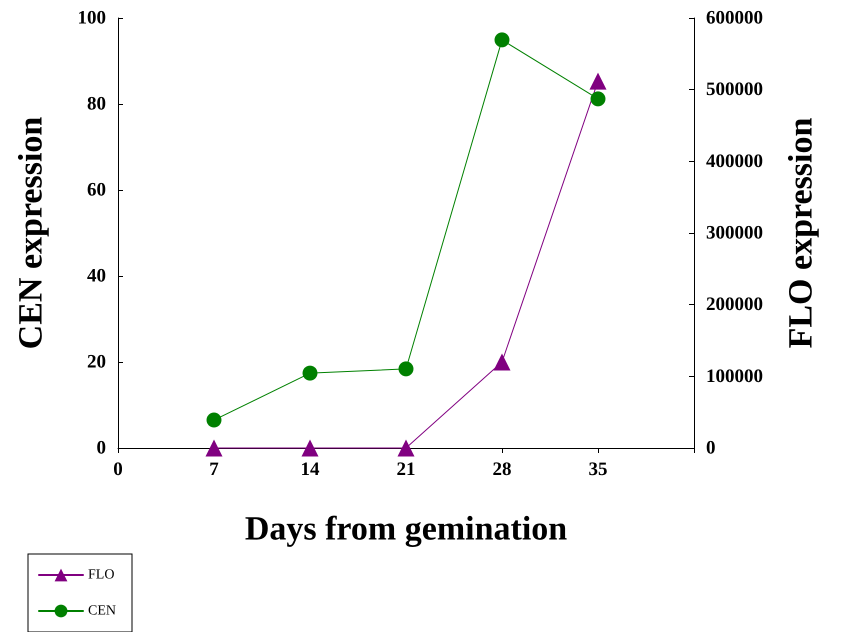 The width and height of the screenshot is (844, 632). What do you see at coordinates (598, 469) in the screenshot?
I see `x-tick-label: 35` at bounding box center [598, 469].